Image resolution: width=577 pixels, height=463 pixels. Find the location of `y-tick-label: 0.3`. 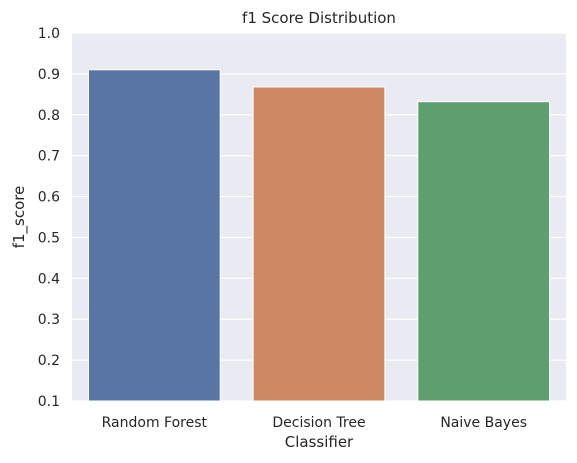

y-tick-label: 0.3 is located at coordinates (49, 320).